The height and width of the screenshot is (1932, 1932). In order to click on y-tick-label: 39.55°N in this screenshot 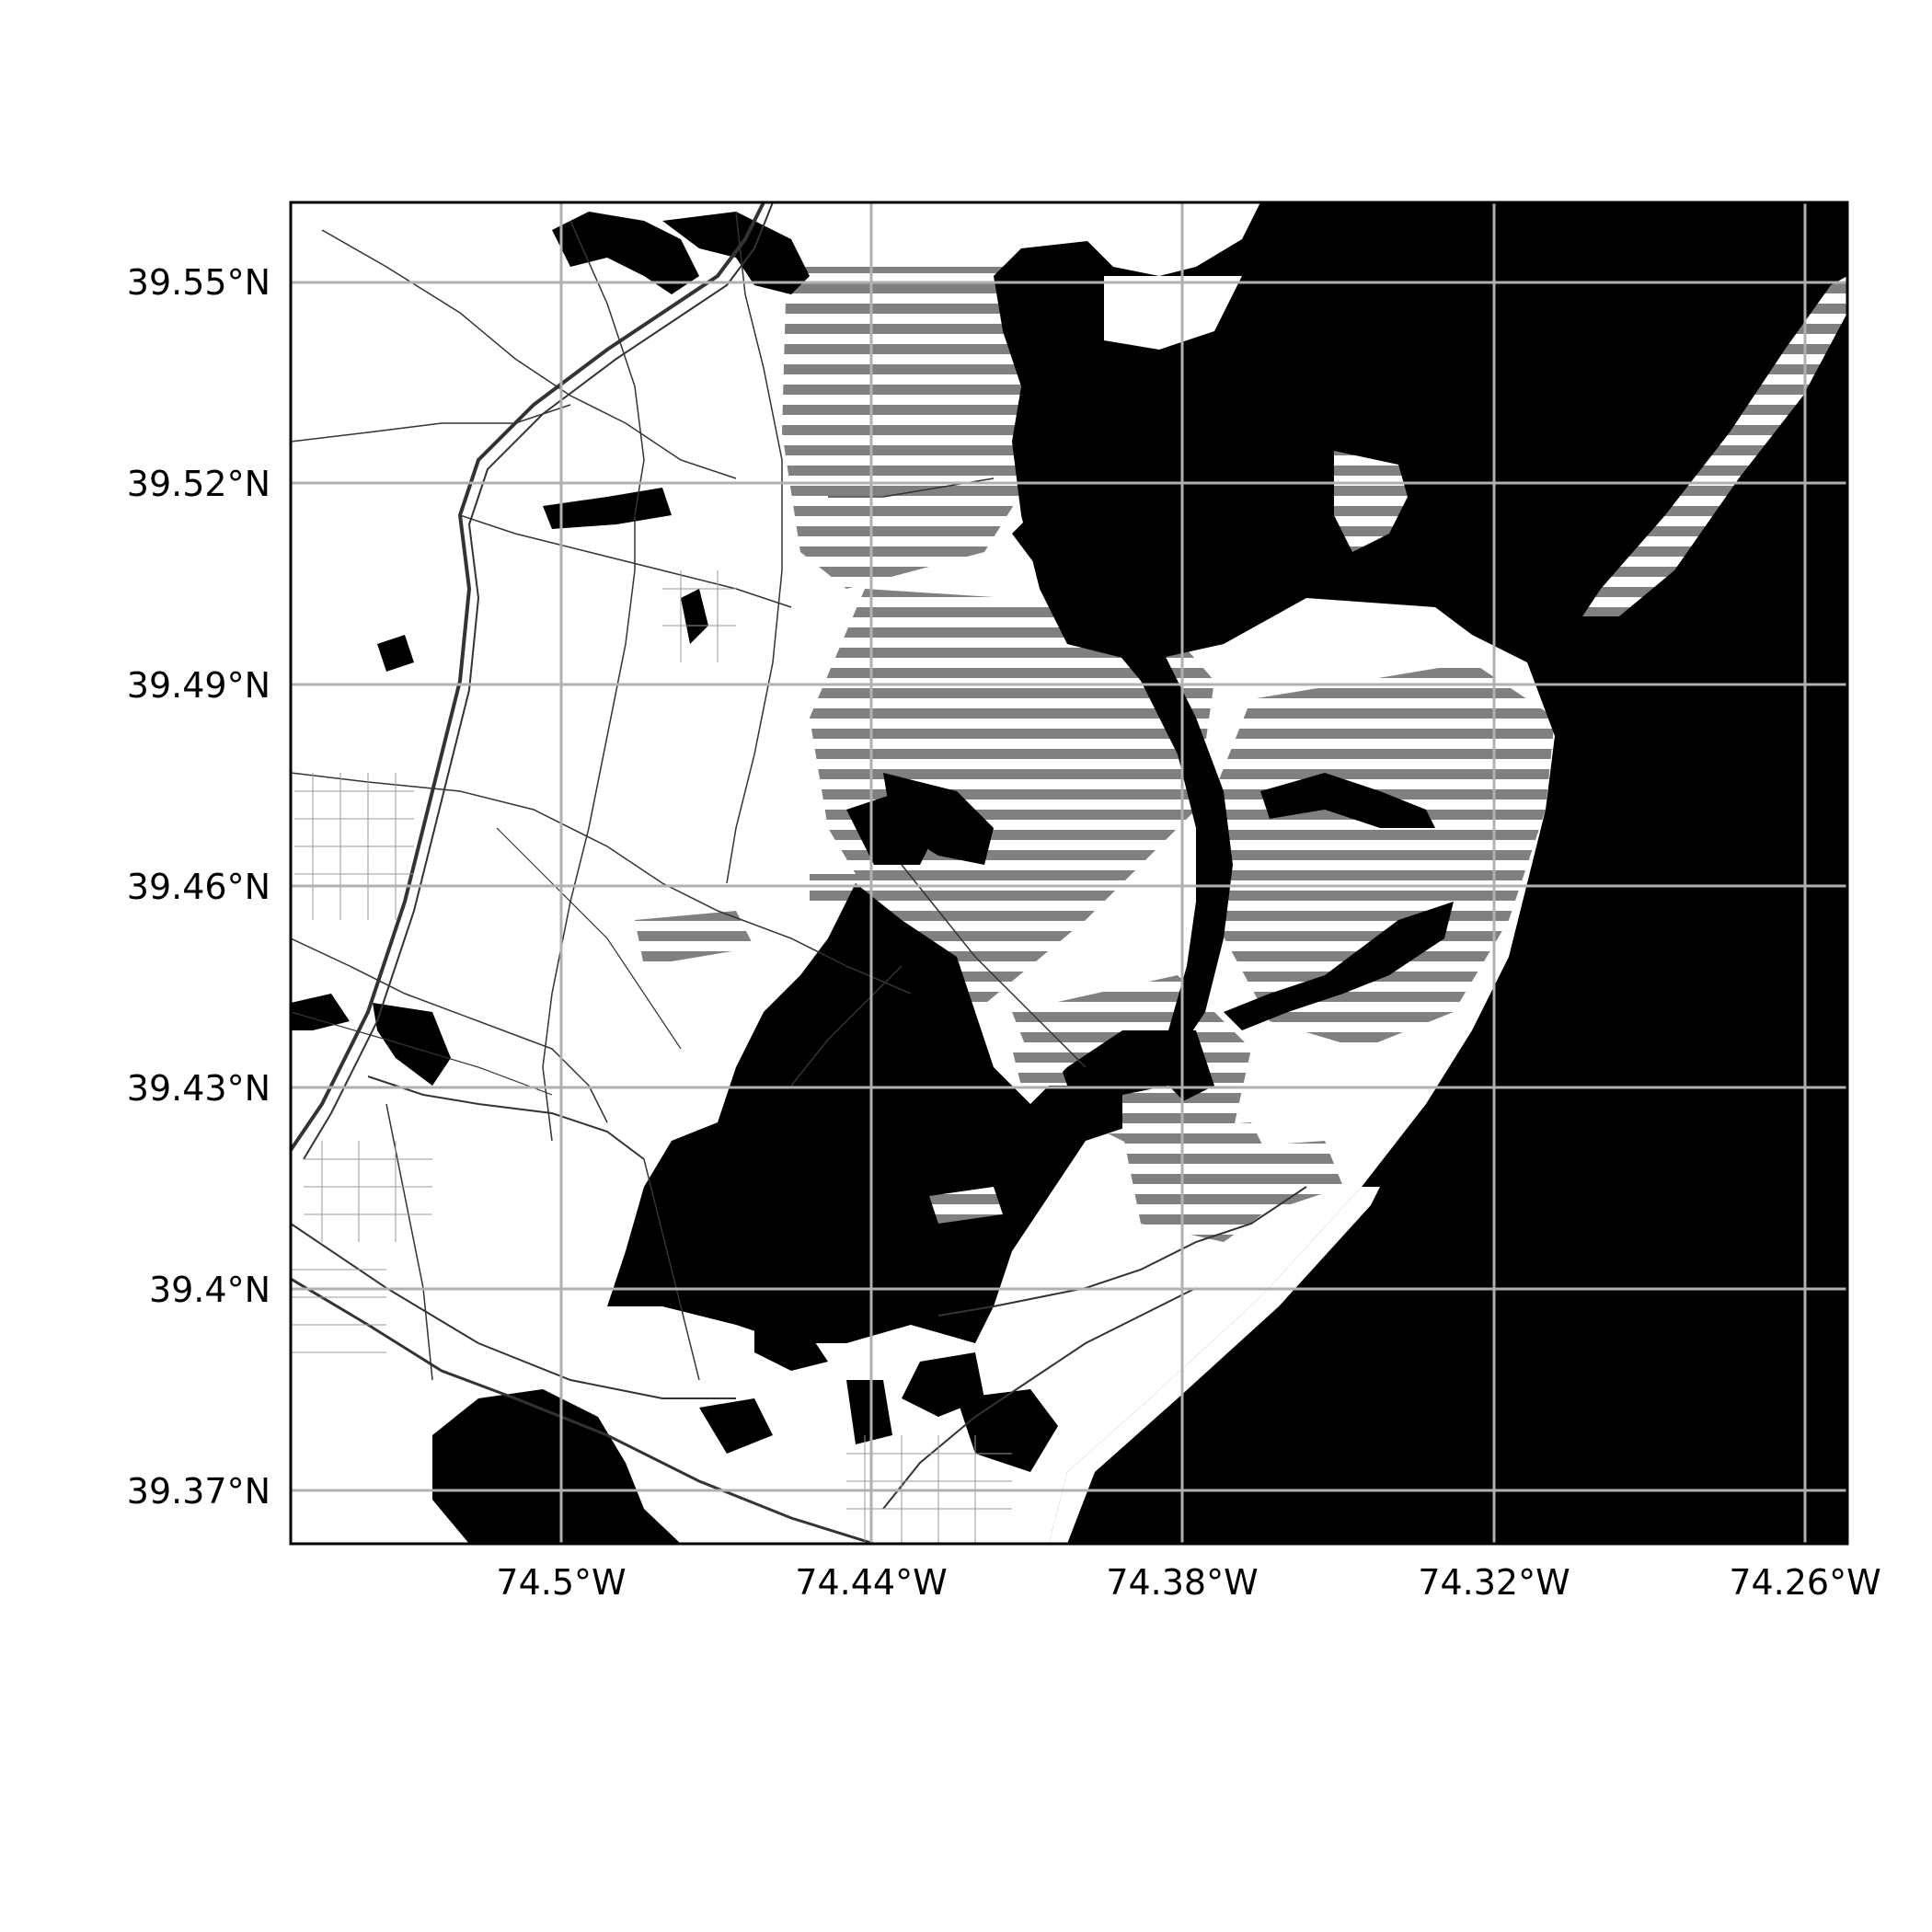, I will do `click(198, 282)`.